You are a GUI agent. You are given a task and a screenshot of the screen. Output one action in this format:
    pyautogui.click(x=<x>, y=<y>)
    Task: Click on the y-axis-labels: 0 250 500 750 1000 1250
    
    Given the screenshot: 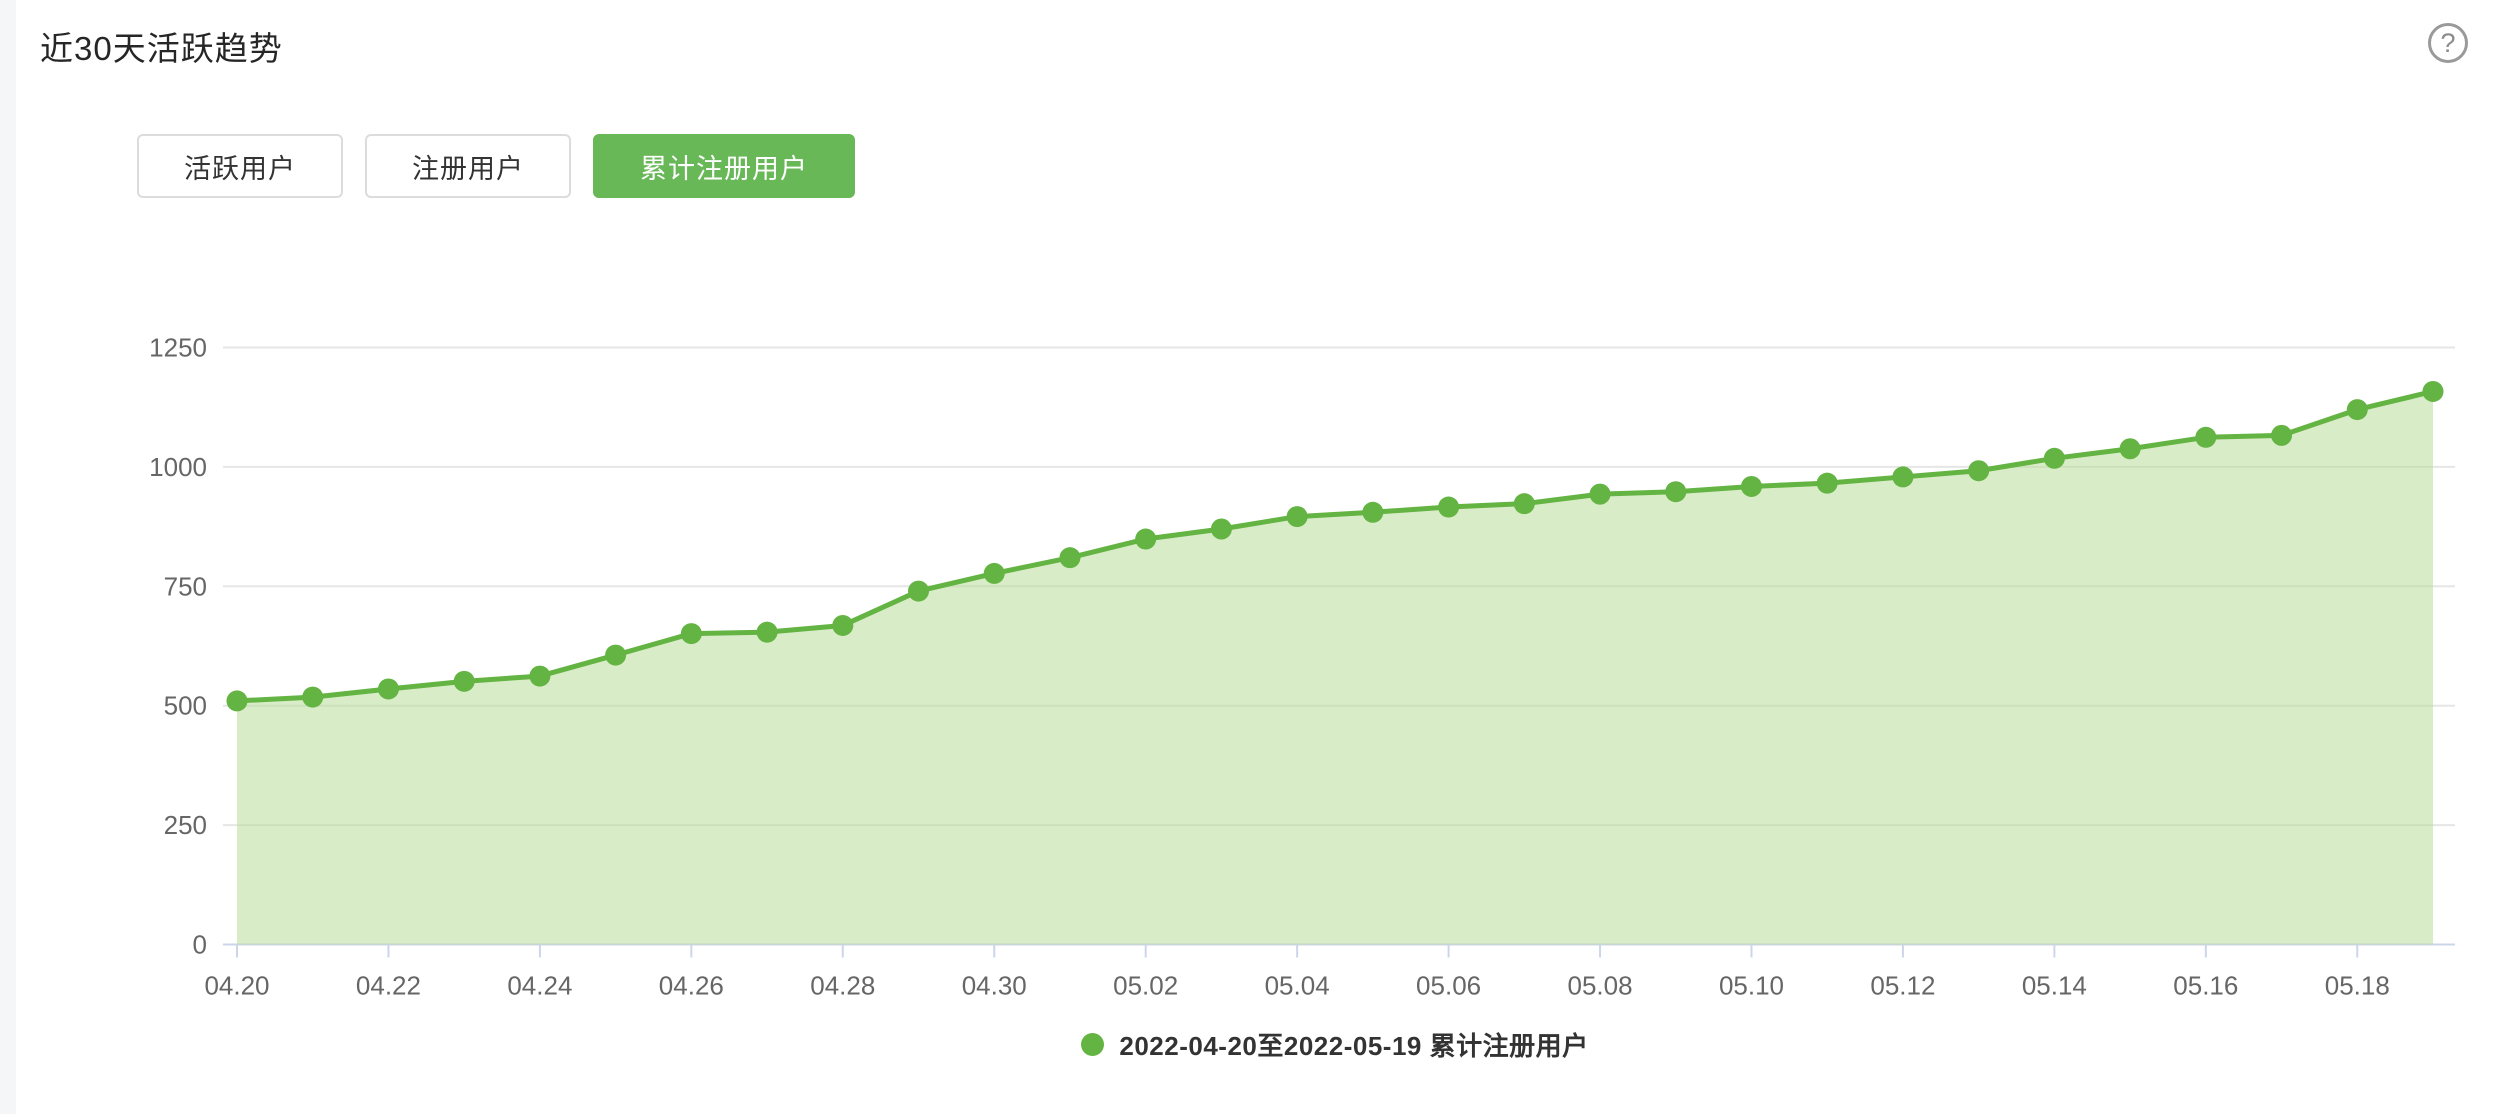 What is the action you would take?
    pyautogui.click(x=178, y=646)
    